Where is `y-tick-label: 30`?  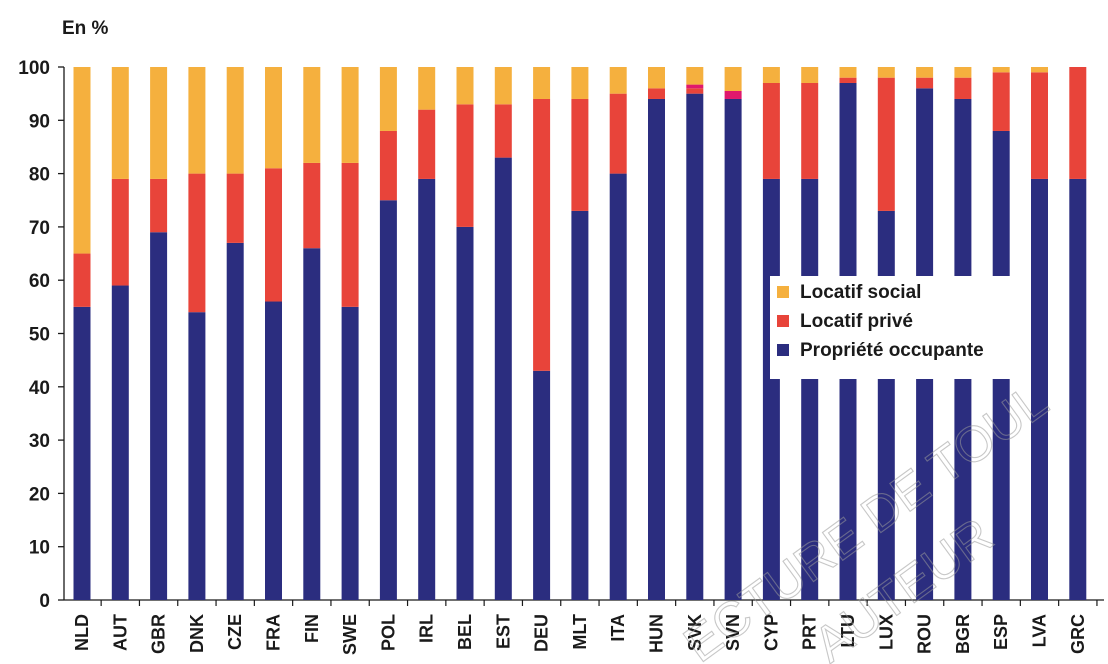 y-tick-label: 30 is located at coordinates (39, 441).